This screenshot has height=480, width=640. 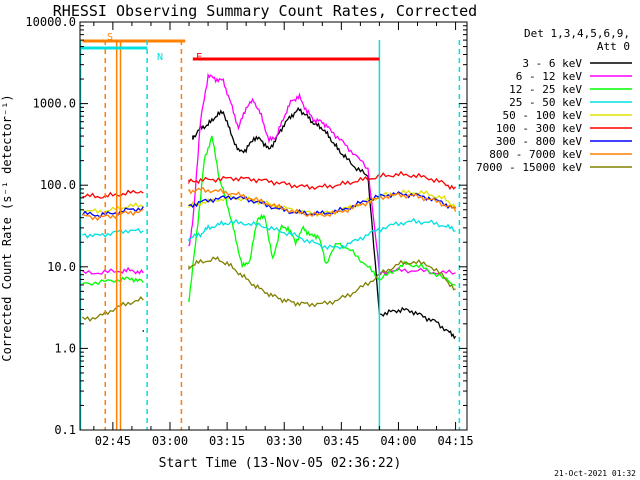 What do you see at coordinates (113, 441) in the screenshot?
I see `x-tick-label: 02:45` at bounding box center [113, 441].